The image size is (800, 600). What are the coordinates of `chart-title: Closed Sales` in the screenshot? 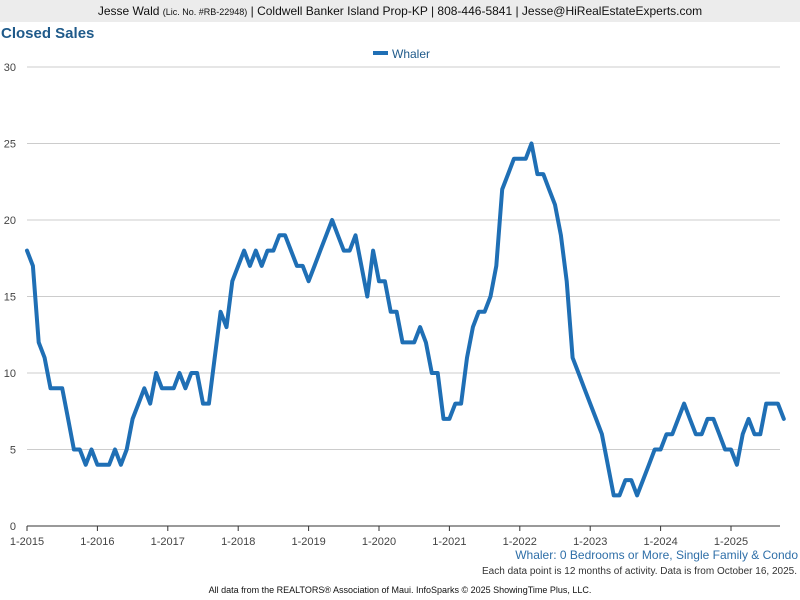 It's located at (48, 33).